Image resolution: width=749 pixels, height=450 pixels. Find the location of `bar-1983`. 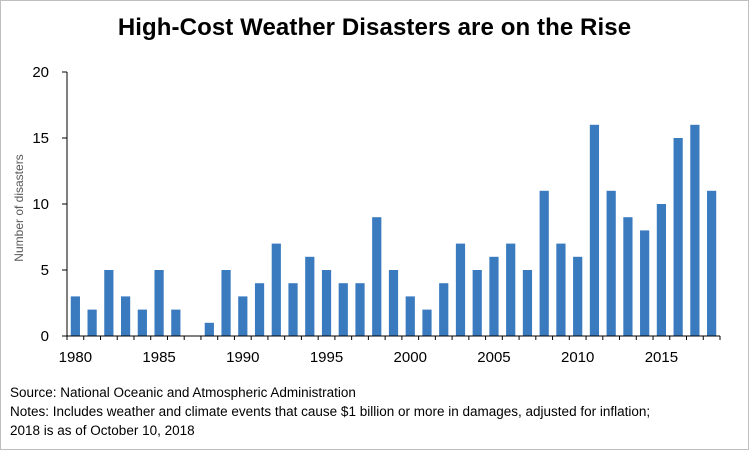

bar-1983 is located at coordinates (126, 316).